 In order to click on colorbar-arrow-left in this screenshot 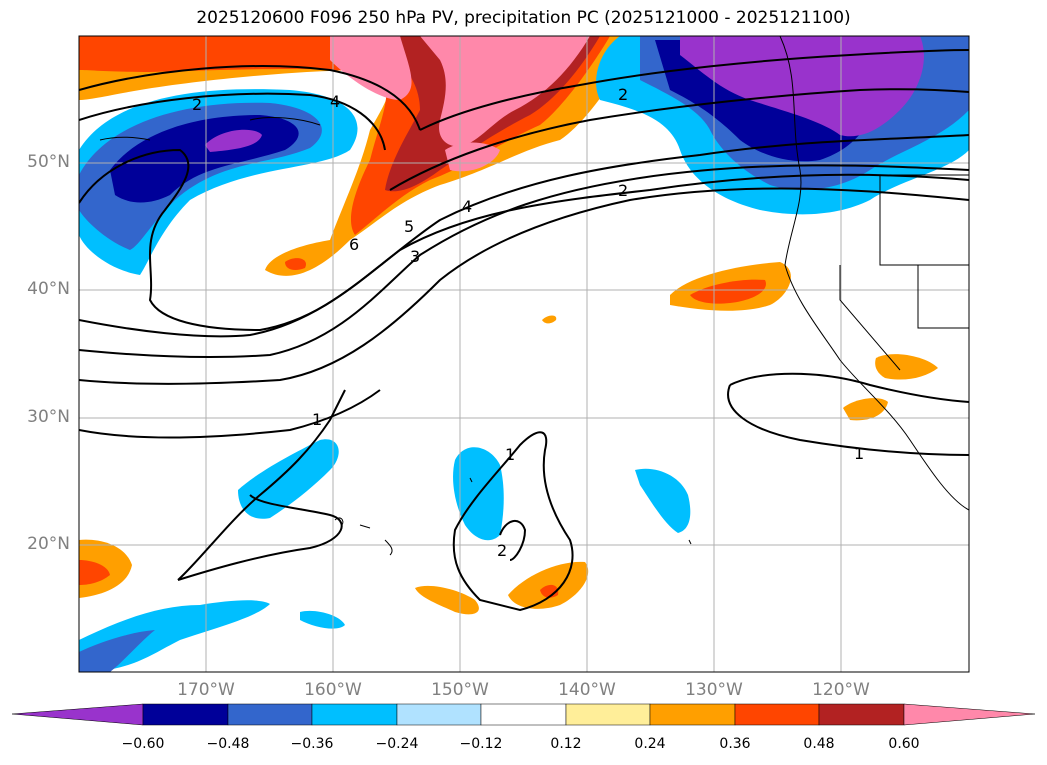, I will do `click(77, 714)`.